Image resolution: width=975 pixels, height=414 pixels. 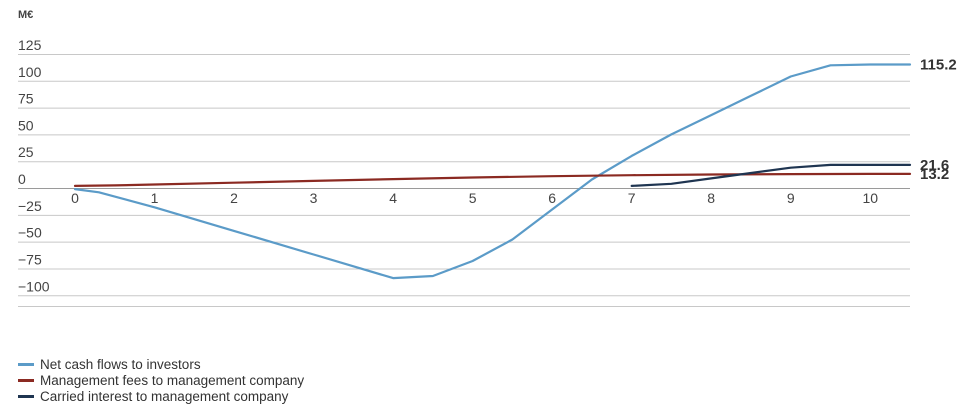 I want to click on unit-label: M€, so click(x=25, y=15).